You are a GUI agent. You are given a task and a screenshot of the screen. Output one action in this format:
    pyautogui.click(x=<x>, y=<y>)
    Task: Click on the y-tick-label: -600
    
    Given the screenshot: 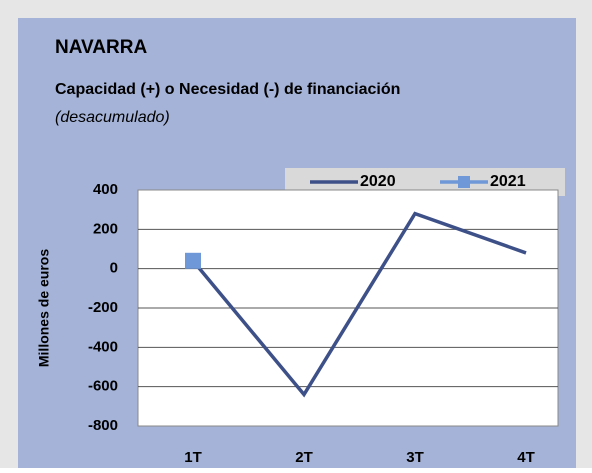 What is the action you would take?
    pyautogui.click(x=103, y=386)
    